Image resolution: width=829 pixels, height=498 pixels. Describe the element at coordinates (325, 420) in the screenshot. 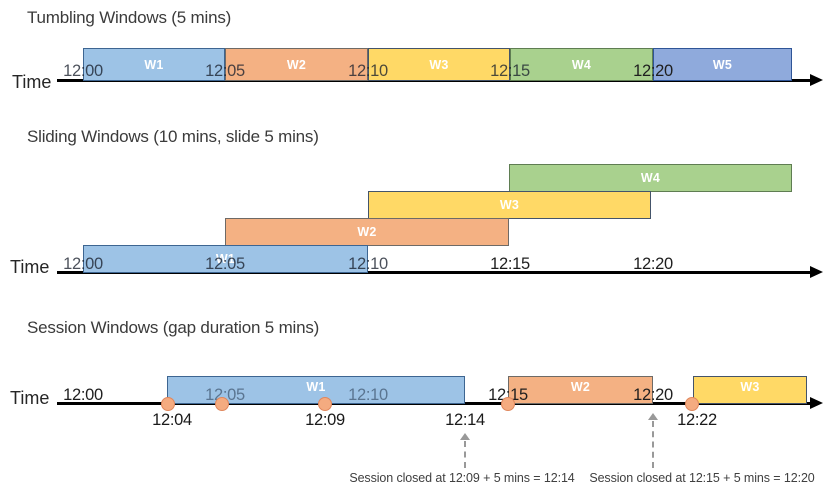

I see `event-time-label: 12:09` at that location.